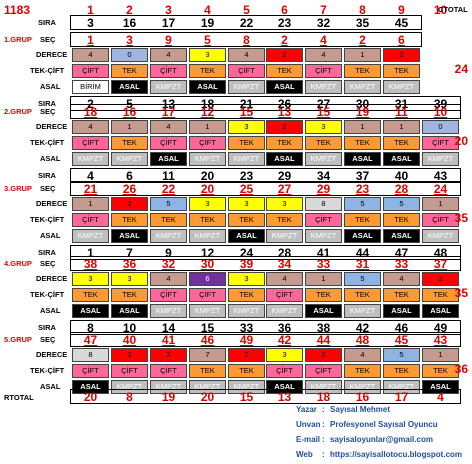  Describe the element at coordinates (384, 424) in the screenshot. I see `info-value: Profesyonel Sayısal Oyuncu` at that location.